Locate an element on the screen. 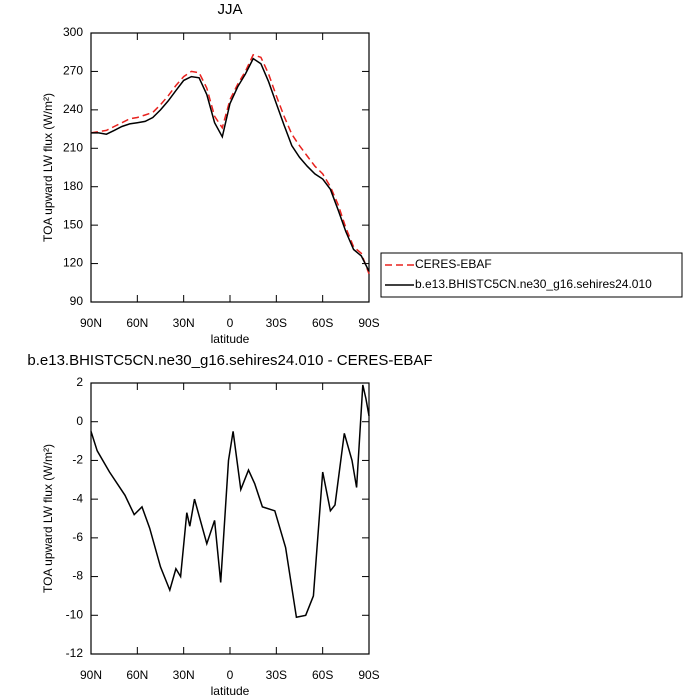 The image size is (700, 700). y-tick-label: -4 is located at coordinates (77, 498).